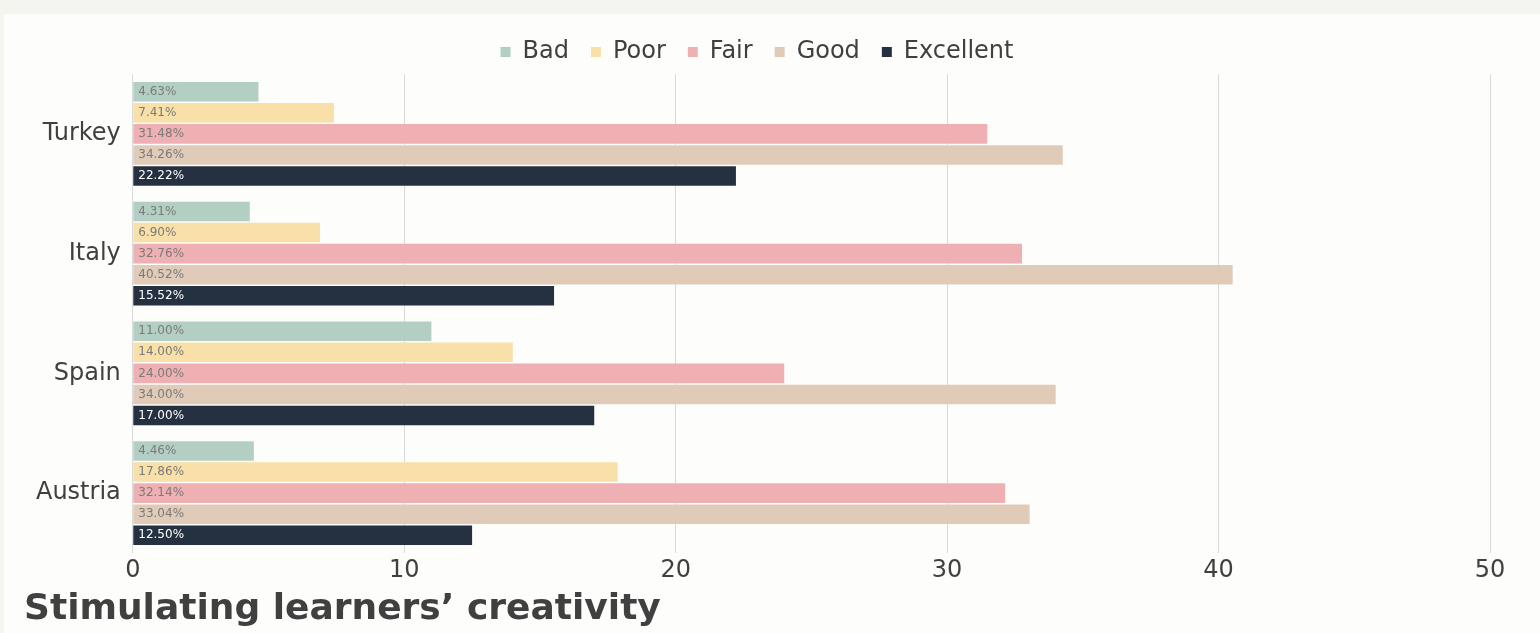 The width and height of the screenshot is (1540, 633). What do you see at coordinates (828, 50) in the screenshot?
I see `legend-label: Good` at bounding box center [828, 50].